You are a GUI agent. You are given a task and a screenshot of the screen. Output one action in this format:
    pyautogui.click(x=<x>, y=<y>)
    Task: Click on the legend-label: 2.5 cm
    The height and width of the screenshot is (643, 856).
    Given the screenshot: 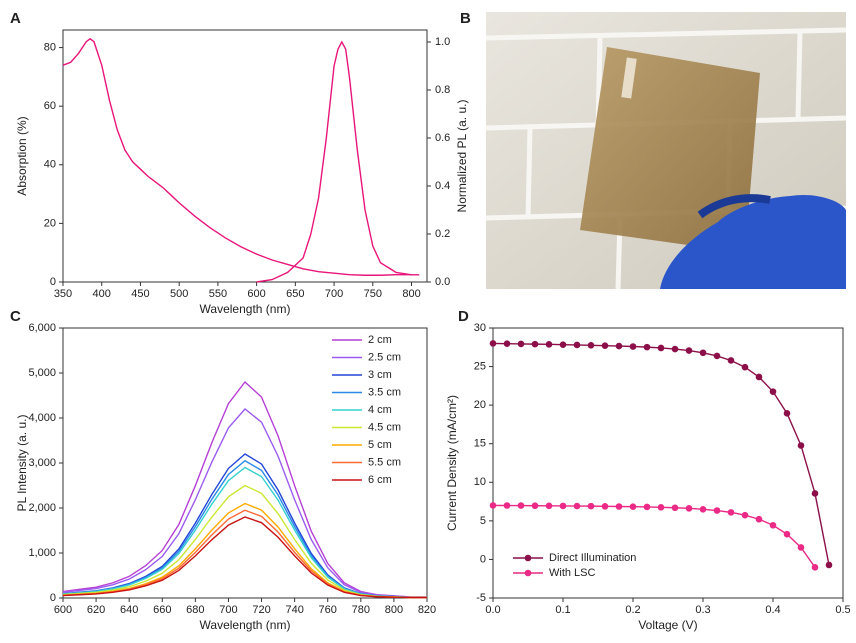 What is the action you would take?
    pyautogui.click(x=384, y=357)
    